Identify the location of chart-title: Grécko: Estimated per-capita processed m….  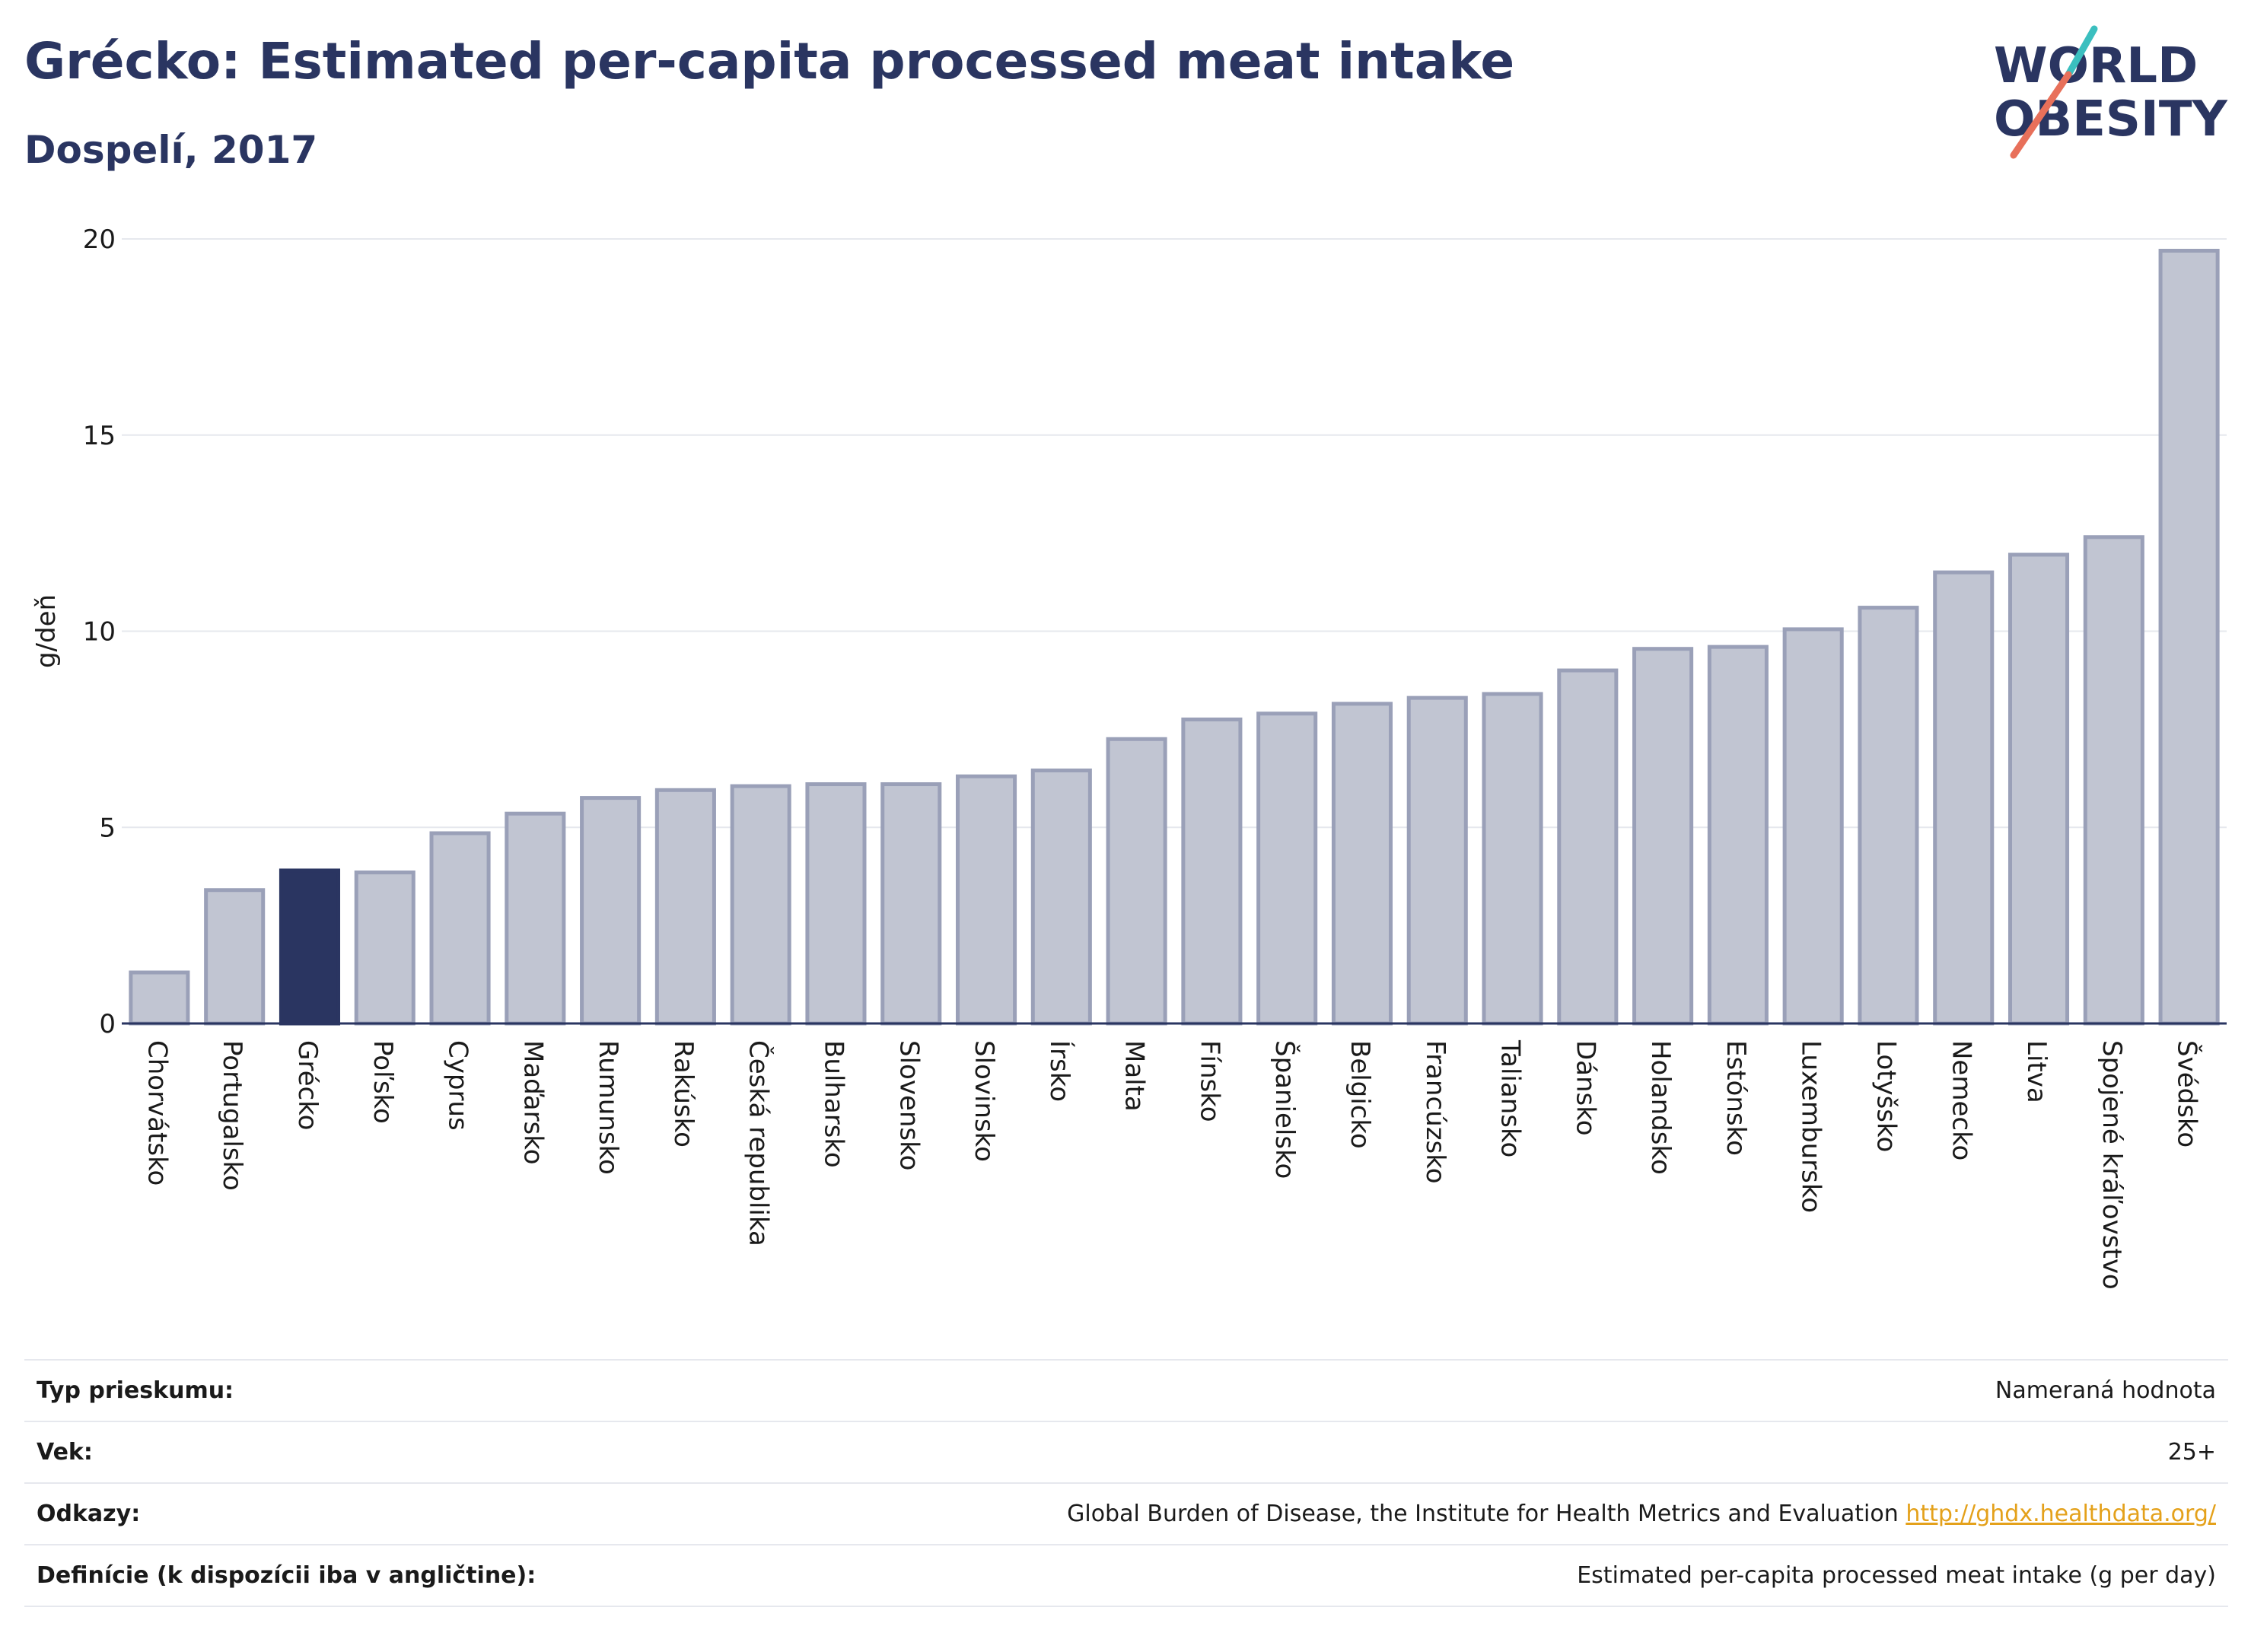
(769, 61).